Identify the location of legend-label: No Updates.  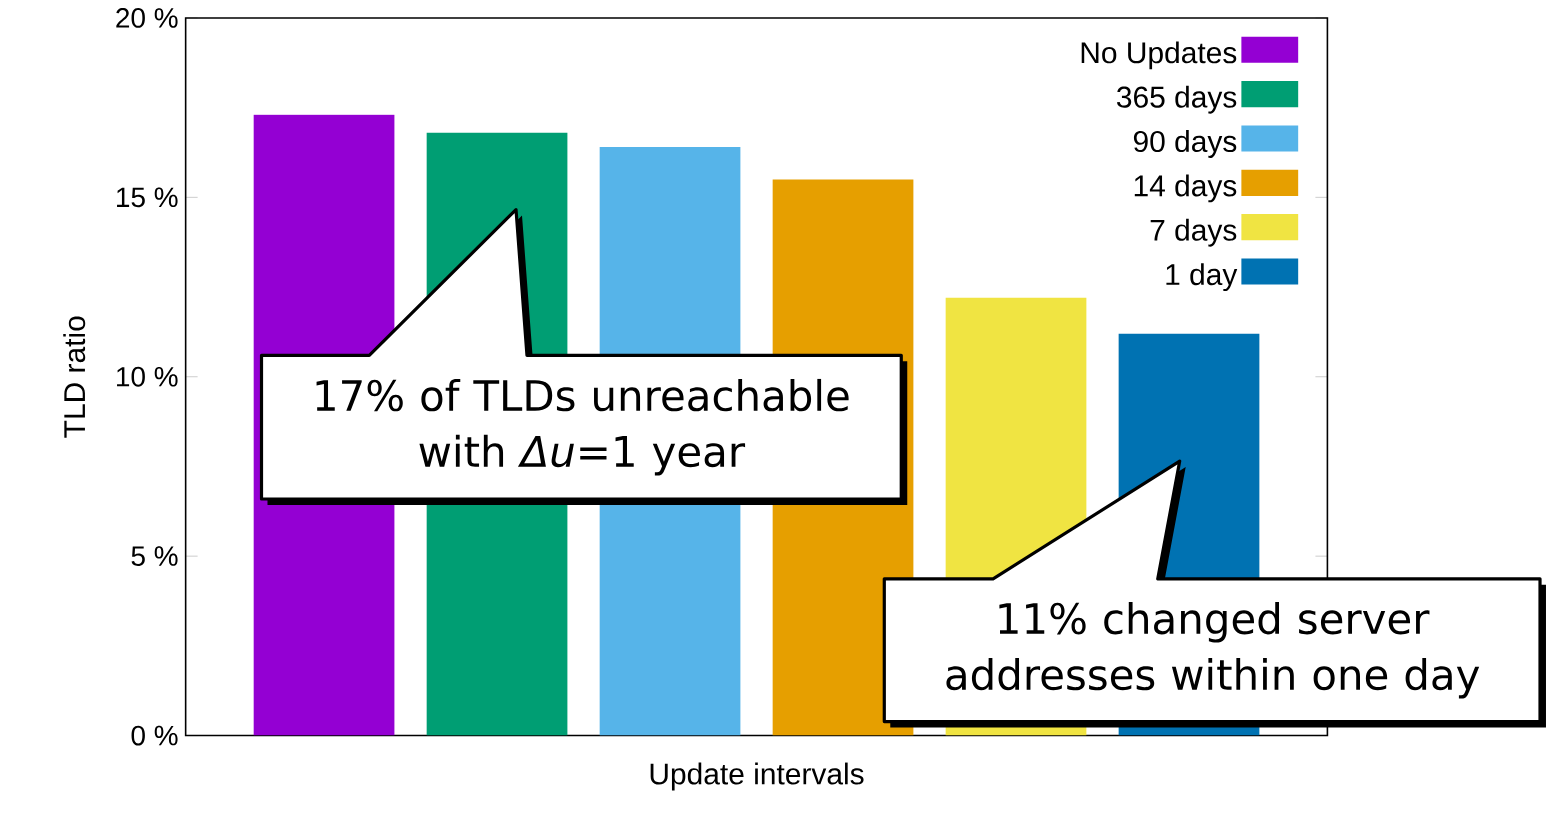
(1159, 55).